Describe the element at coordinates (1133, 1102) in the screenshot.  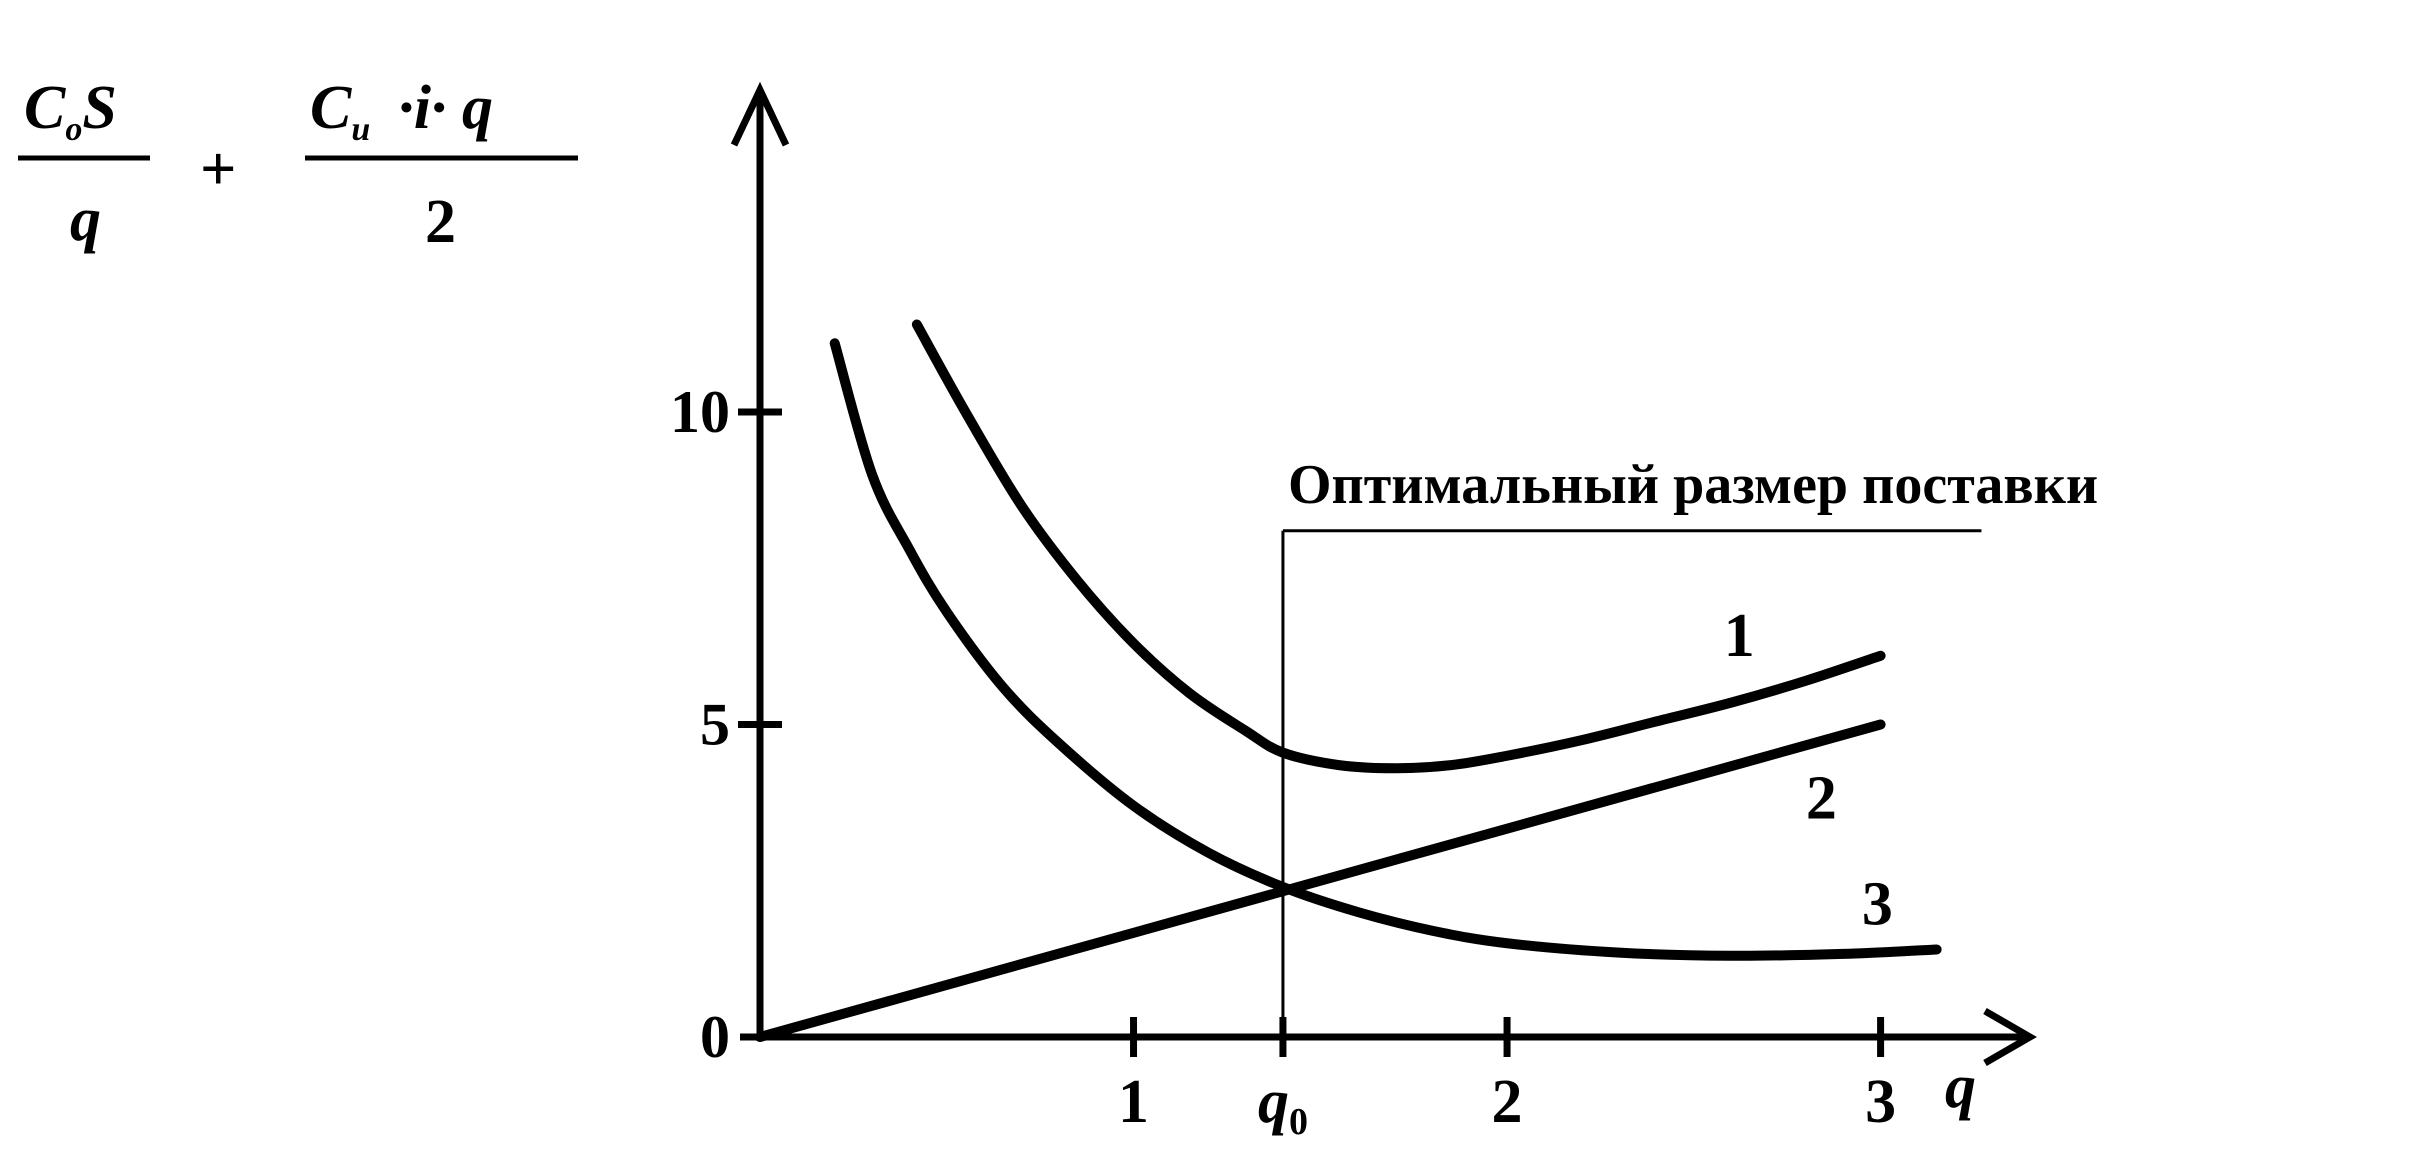
I see `x-tick-label-0: 1` at that location.